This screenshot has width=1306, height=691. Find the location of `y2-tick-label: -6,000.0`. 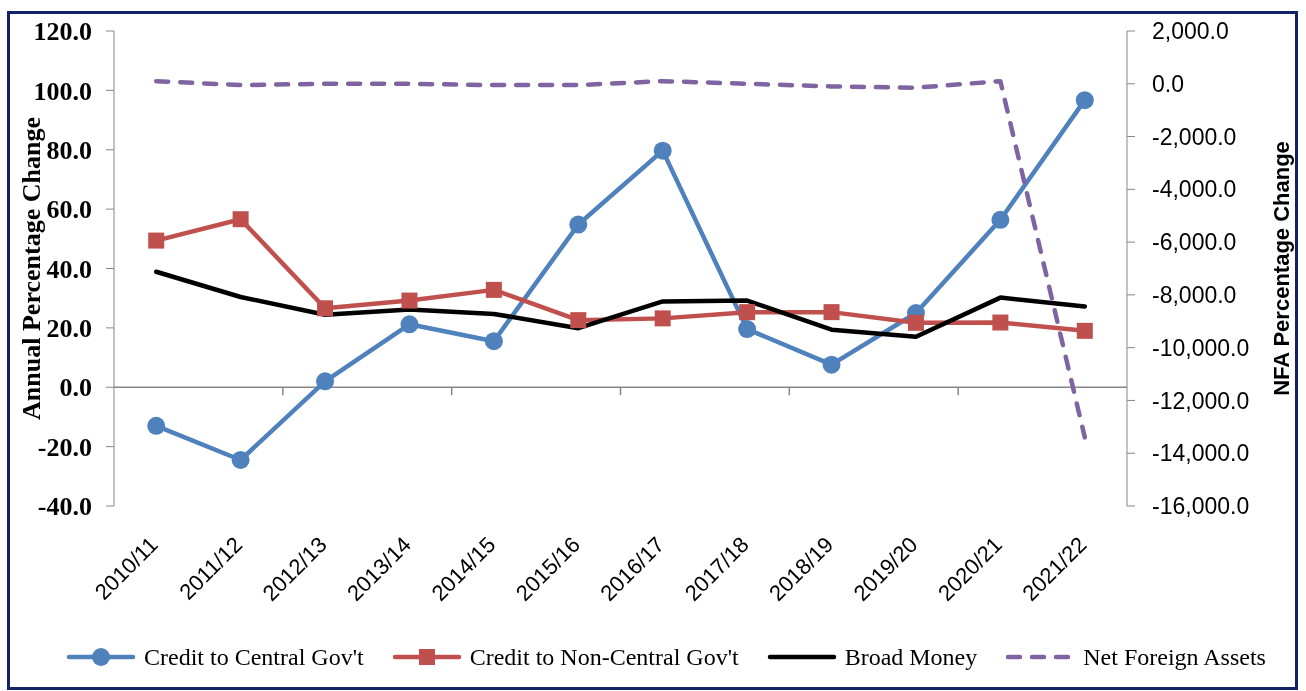

y2-tick-label: -6,000.0 is located at coordinates (1194, 242).